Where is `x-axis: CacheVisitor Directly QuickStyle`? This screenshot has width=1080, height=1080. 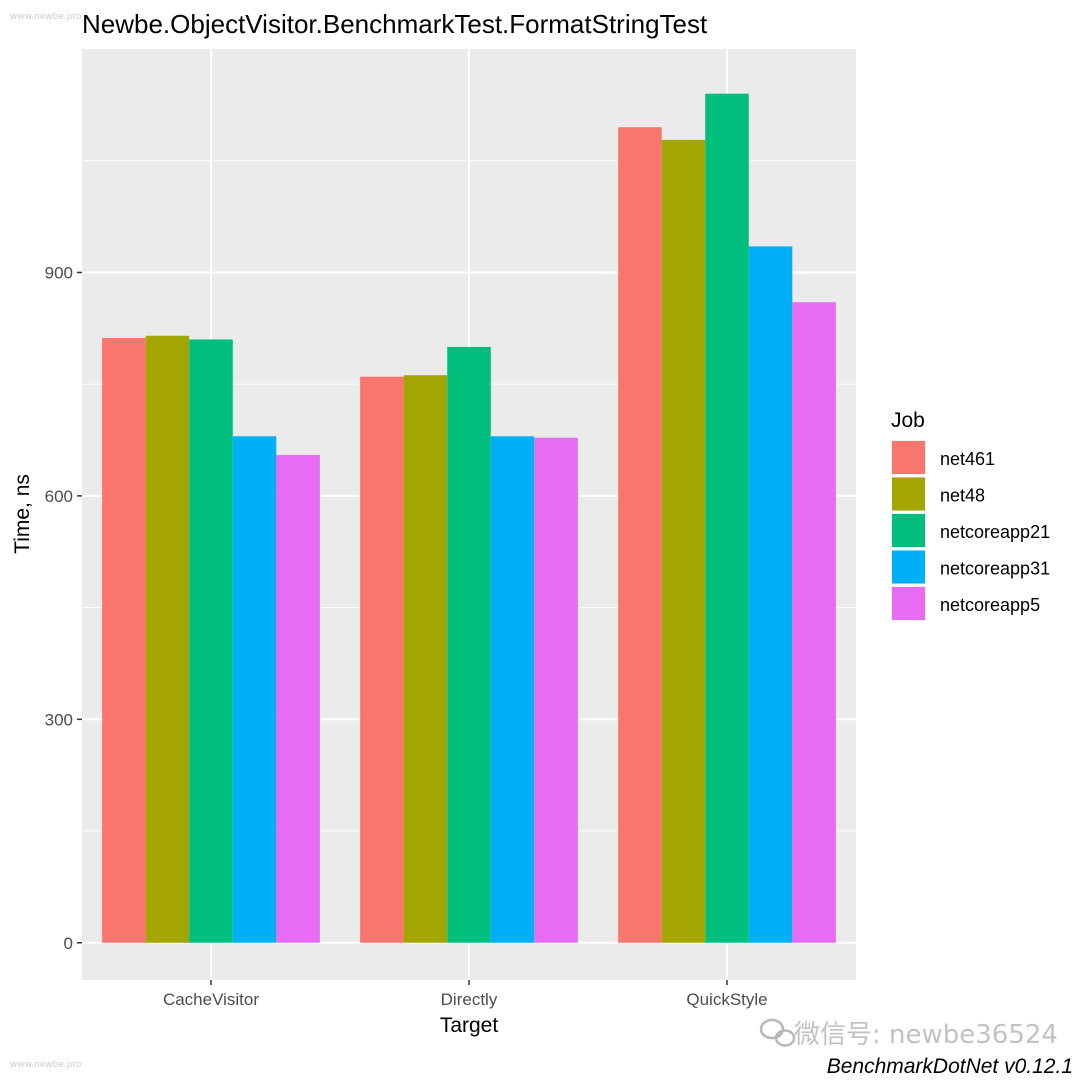 x-axis: CacheVisitor Directly QuickStyle is located at coordinates (465, 994).